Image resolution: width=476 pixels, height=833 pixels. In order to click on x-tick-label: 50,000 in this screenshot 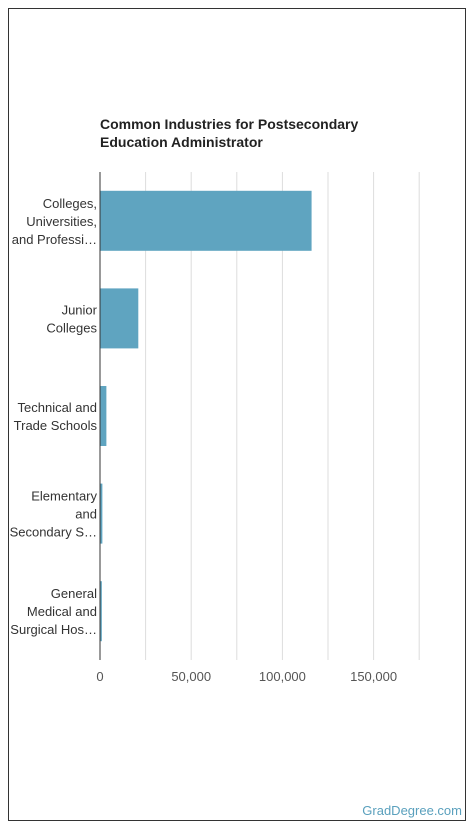, I will do `click(191, 676)`.